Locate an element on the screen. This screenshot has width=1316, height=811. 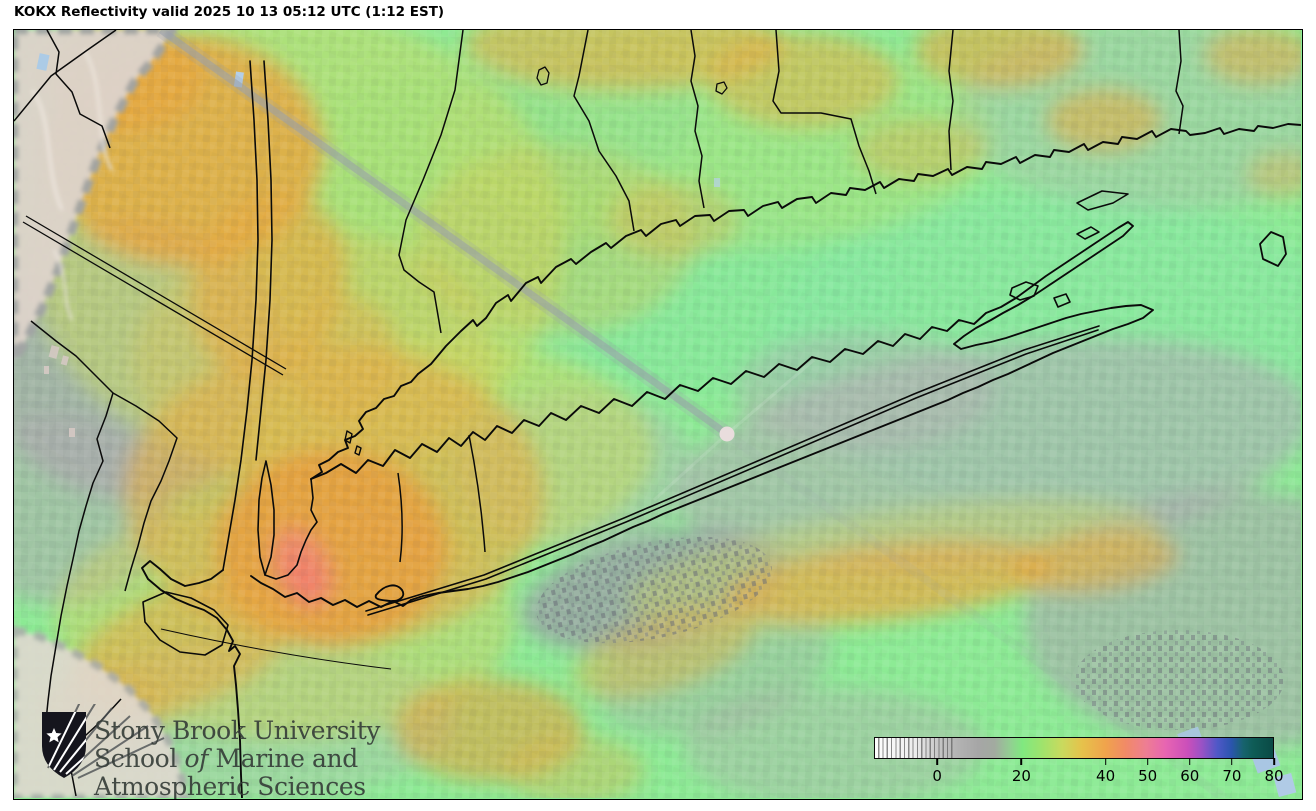
colorbar-tick-label: 20 is located at coordinates (1021, 776).